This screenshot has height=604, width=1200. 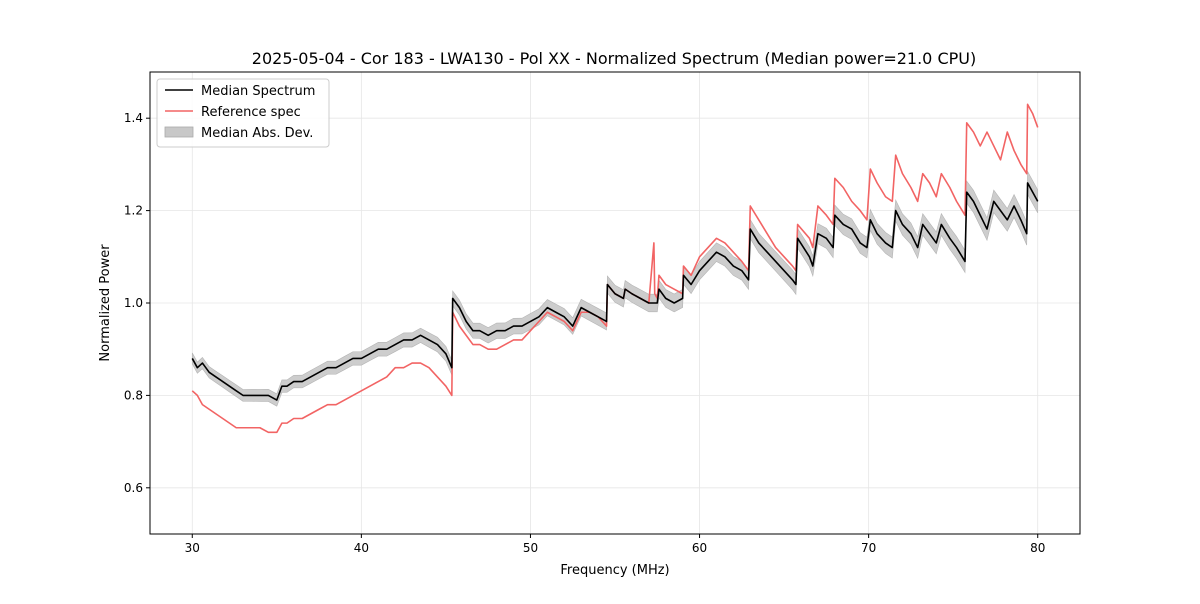 What do you see at coordinates (258, 91) in the screenshot?
I see `legend-label-median: Median Spectrum` at bounding box center [258, 91].